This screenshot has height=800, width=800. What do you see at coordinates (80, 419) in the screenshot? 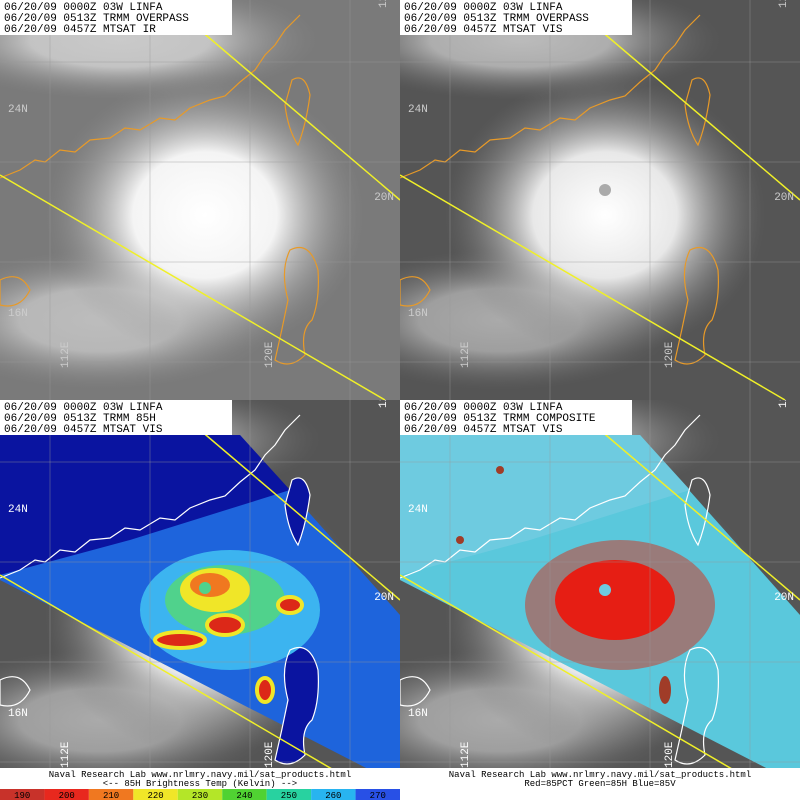
I see `header-line: 06/20/09 0513Z TRMM 85H` at bounding box center [80, 419].